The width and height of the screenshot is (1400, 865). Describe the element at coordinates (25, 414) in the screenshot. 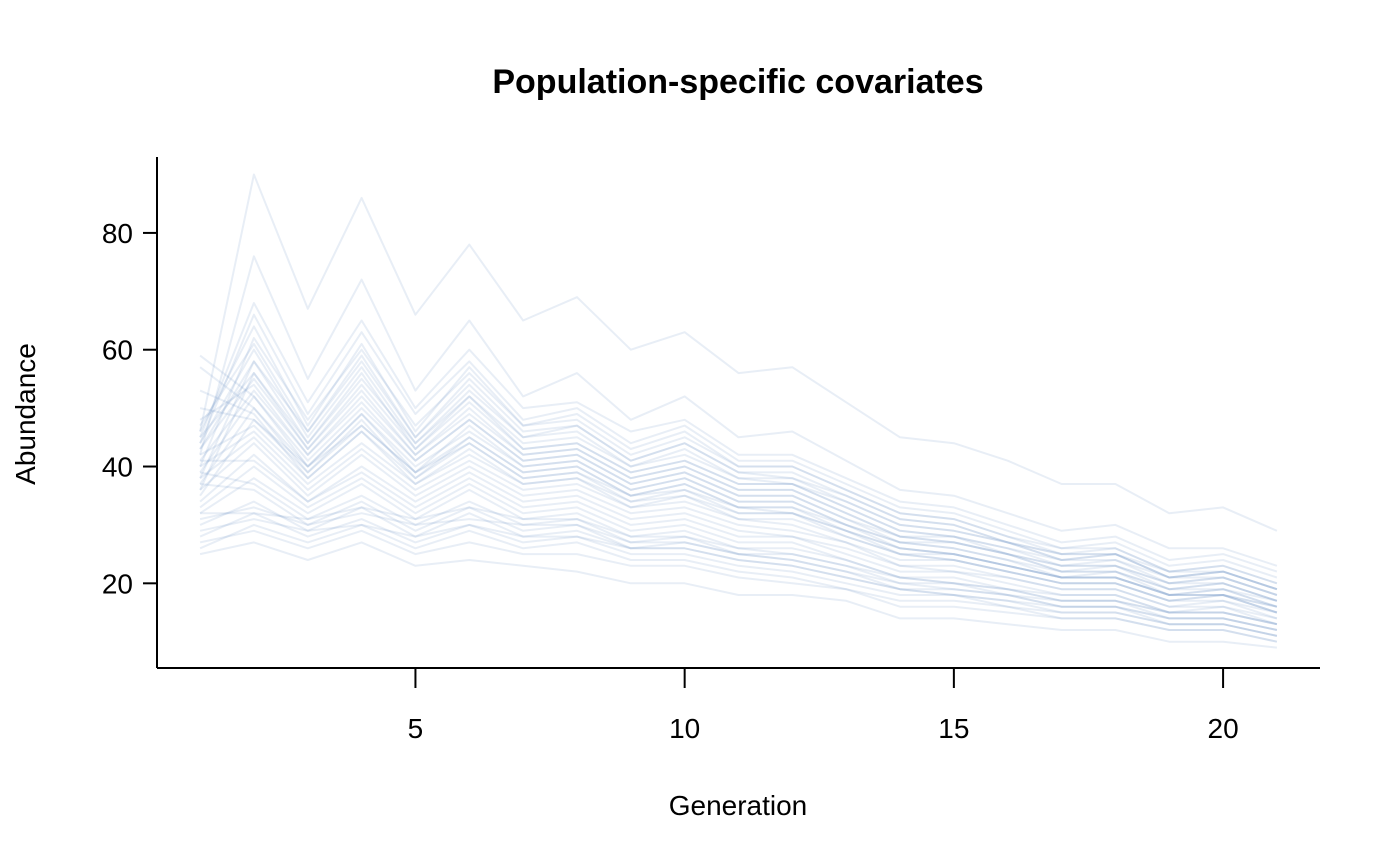

I see `y-axis-label: Abundance` at that location.